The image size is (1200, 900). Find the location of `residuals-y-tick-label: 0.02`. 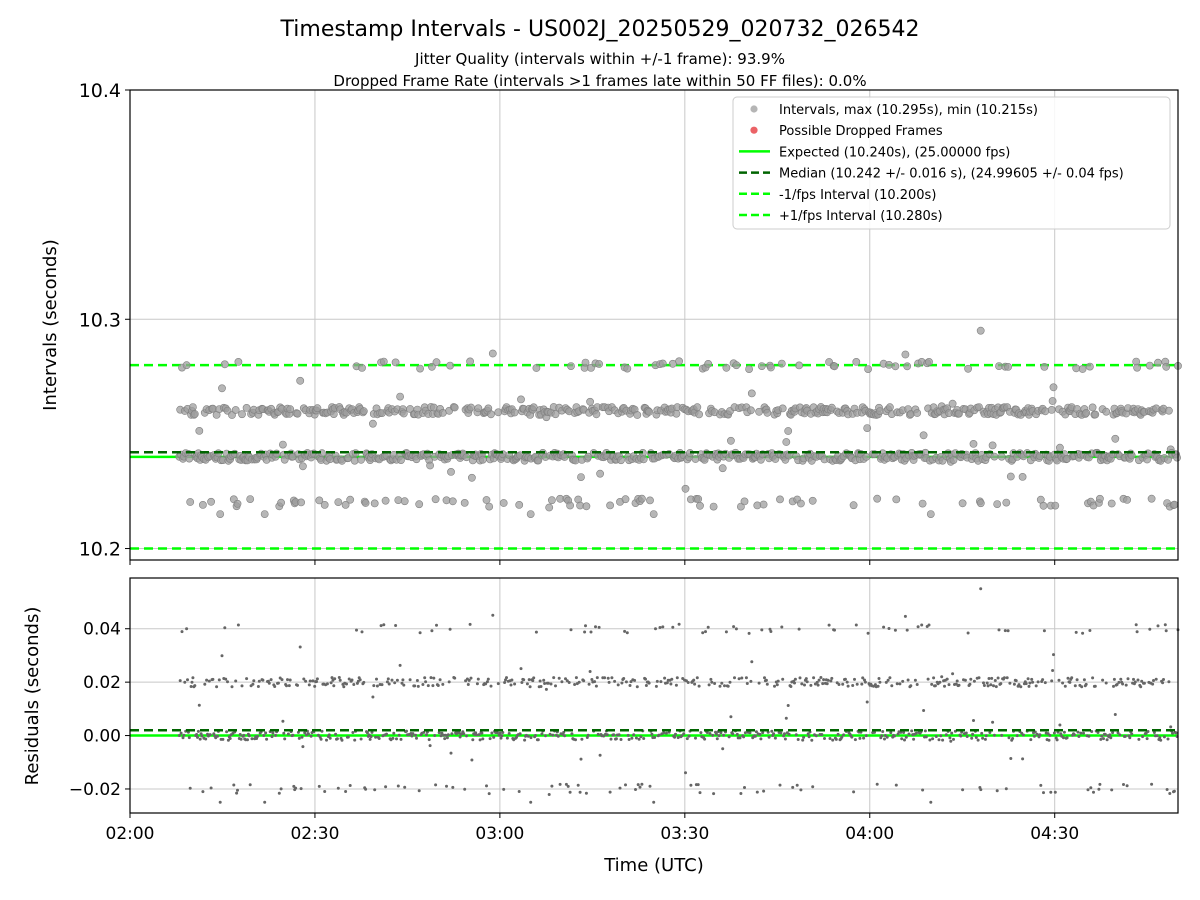

residuals-y-tick-label: 0.02 is located at coordinates (102, 683).